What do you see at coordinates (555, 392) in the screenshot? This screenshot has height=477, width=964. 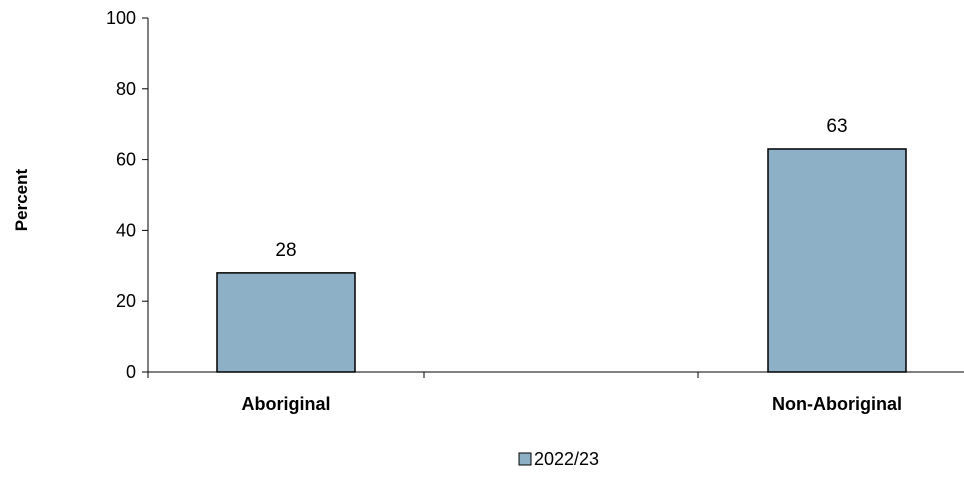 I see `x-axis: Aboriginal Non-Aboriginal` at bounding box center [555, 392].